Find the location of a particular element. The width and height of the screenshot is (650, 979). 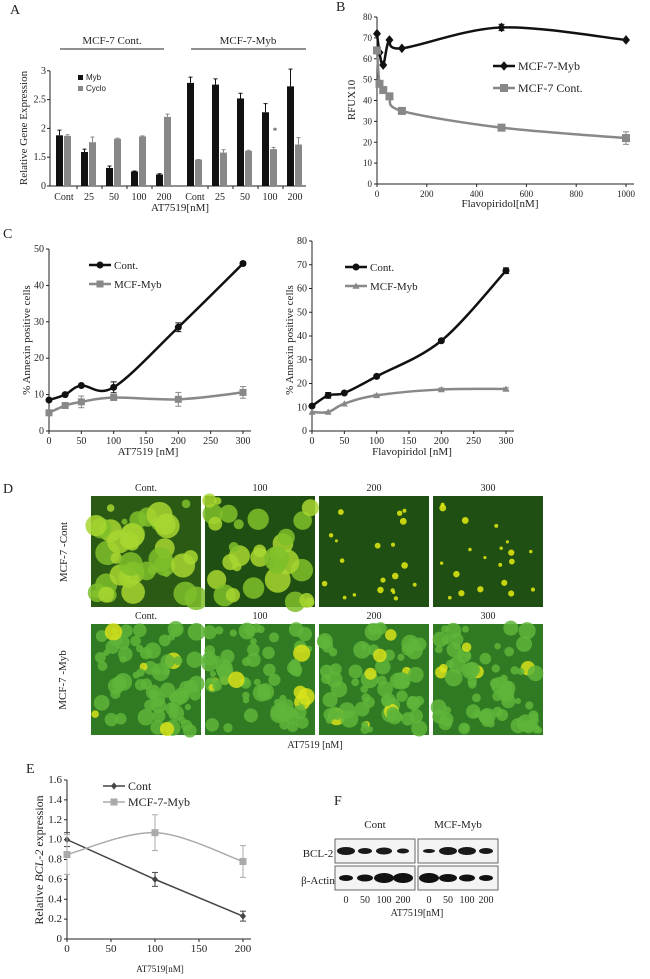

E-y-axis-label: Relative BCL-2 expression is located at coordinates (39, 859).